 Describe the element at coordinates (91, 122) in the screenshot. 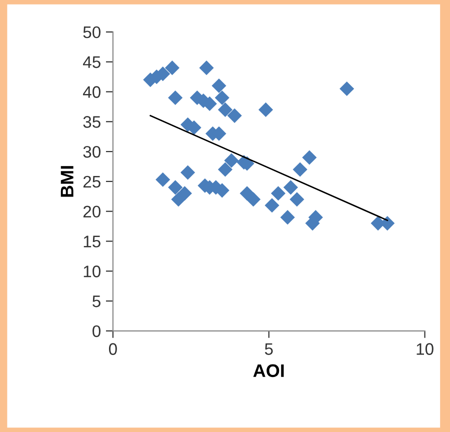

I see `y-tick-label: 35` at that location.